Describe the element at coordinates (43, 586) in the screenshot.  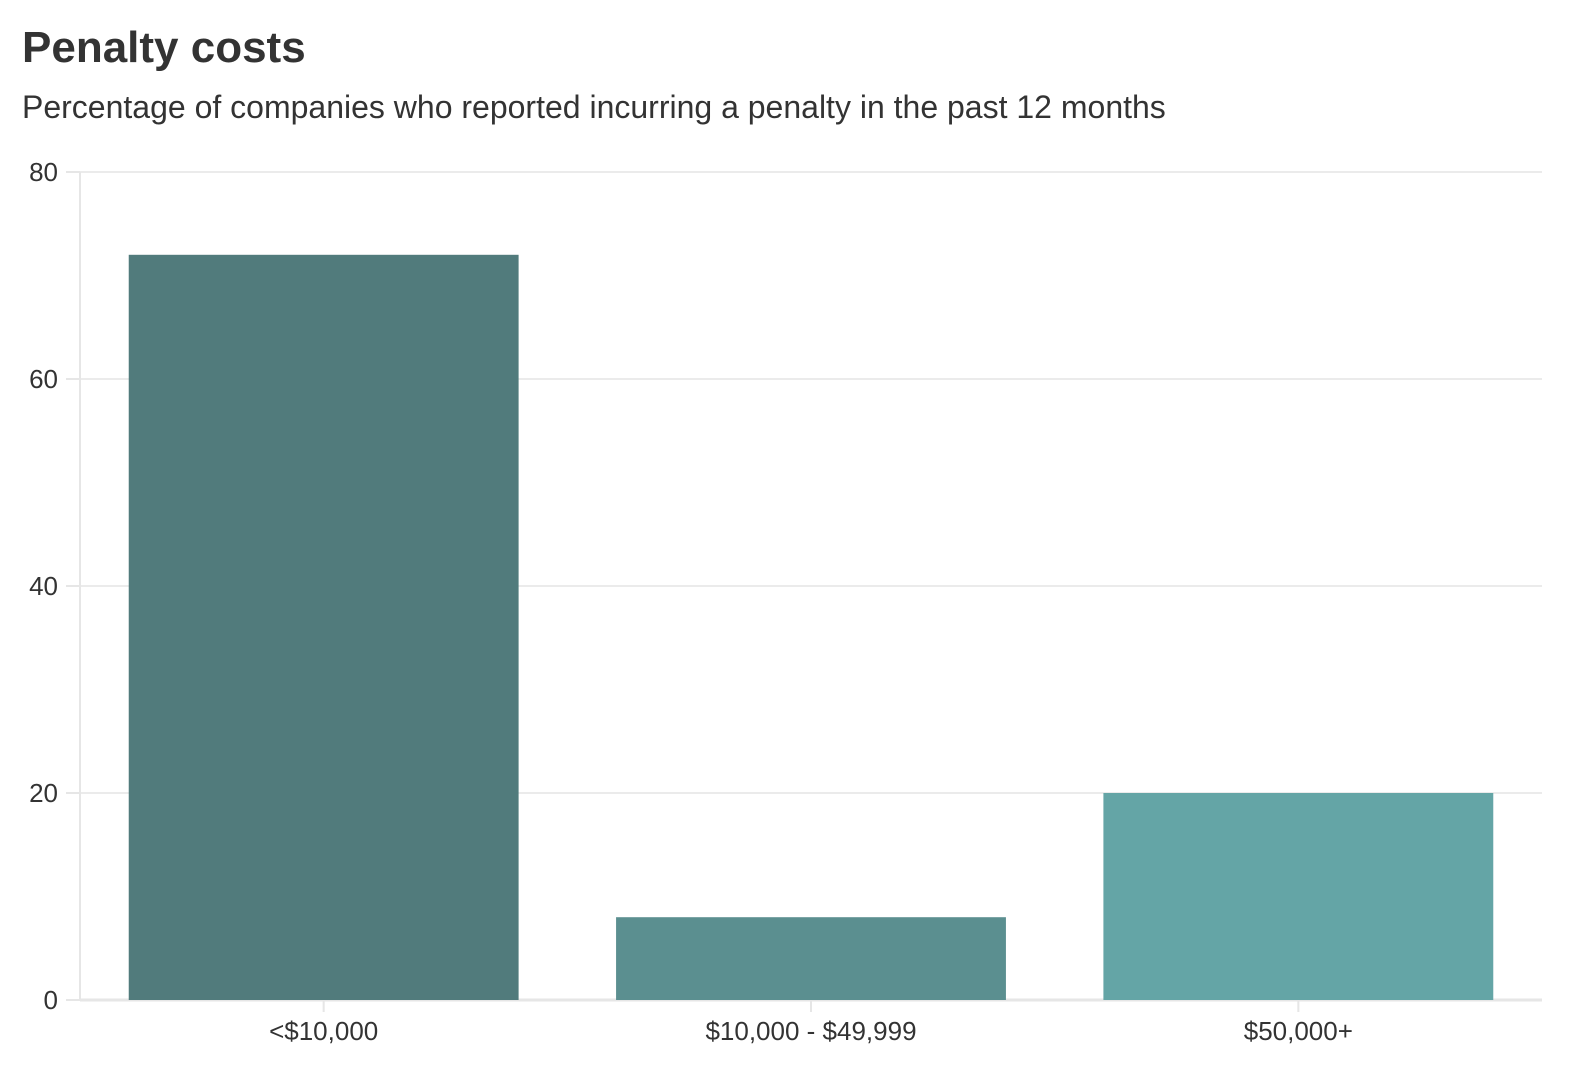
I see `y-tick-label: 40` at that location.